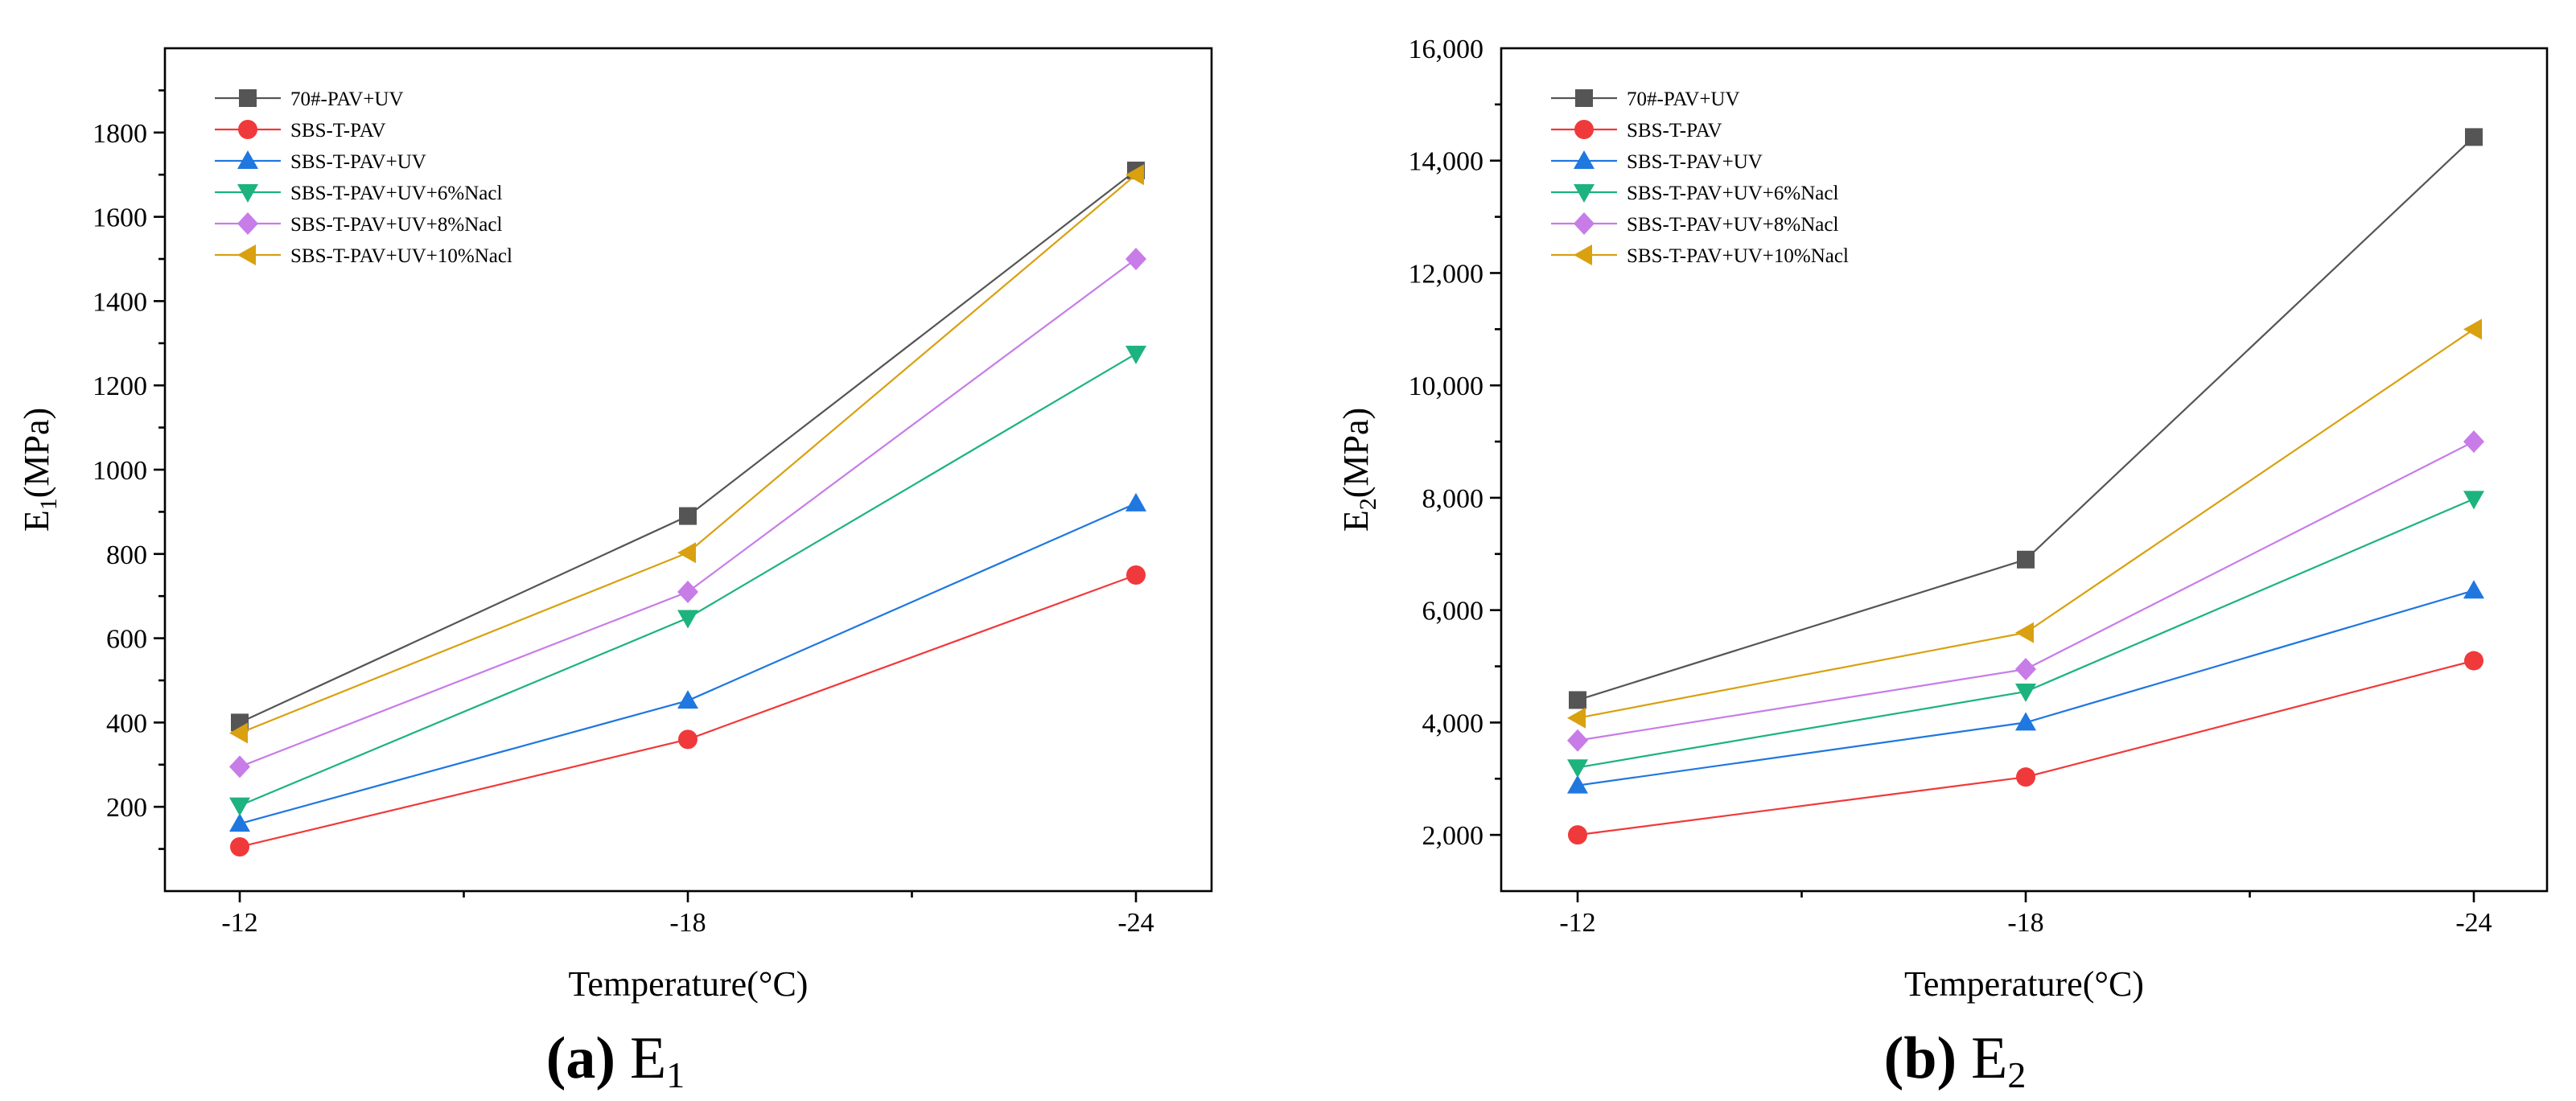 Image resolution: width=2576 pixels, height=1101 pixels. Describe the element at coordinates (126, 724) in the screenshot. I see `y-tick-label: 400` at that location.